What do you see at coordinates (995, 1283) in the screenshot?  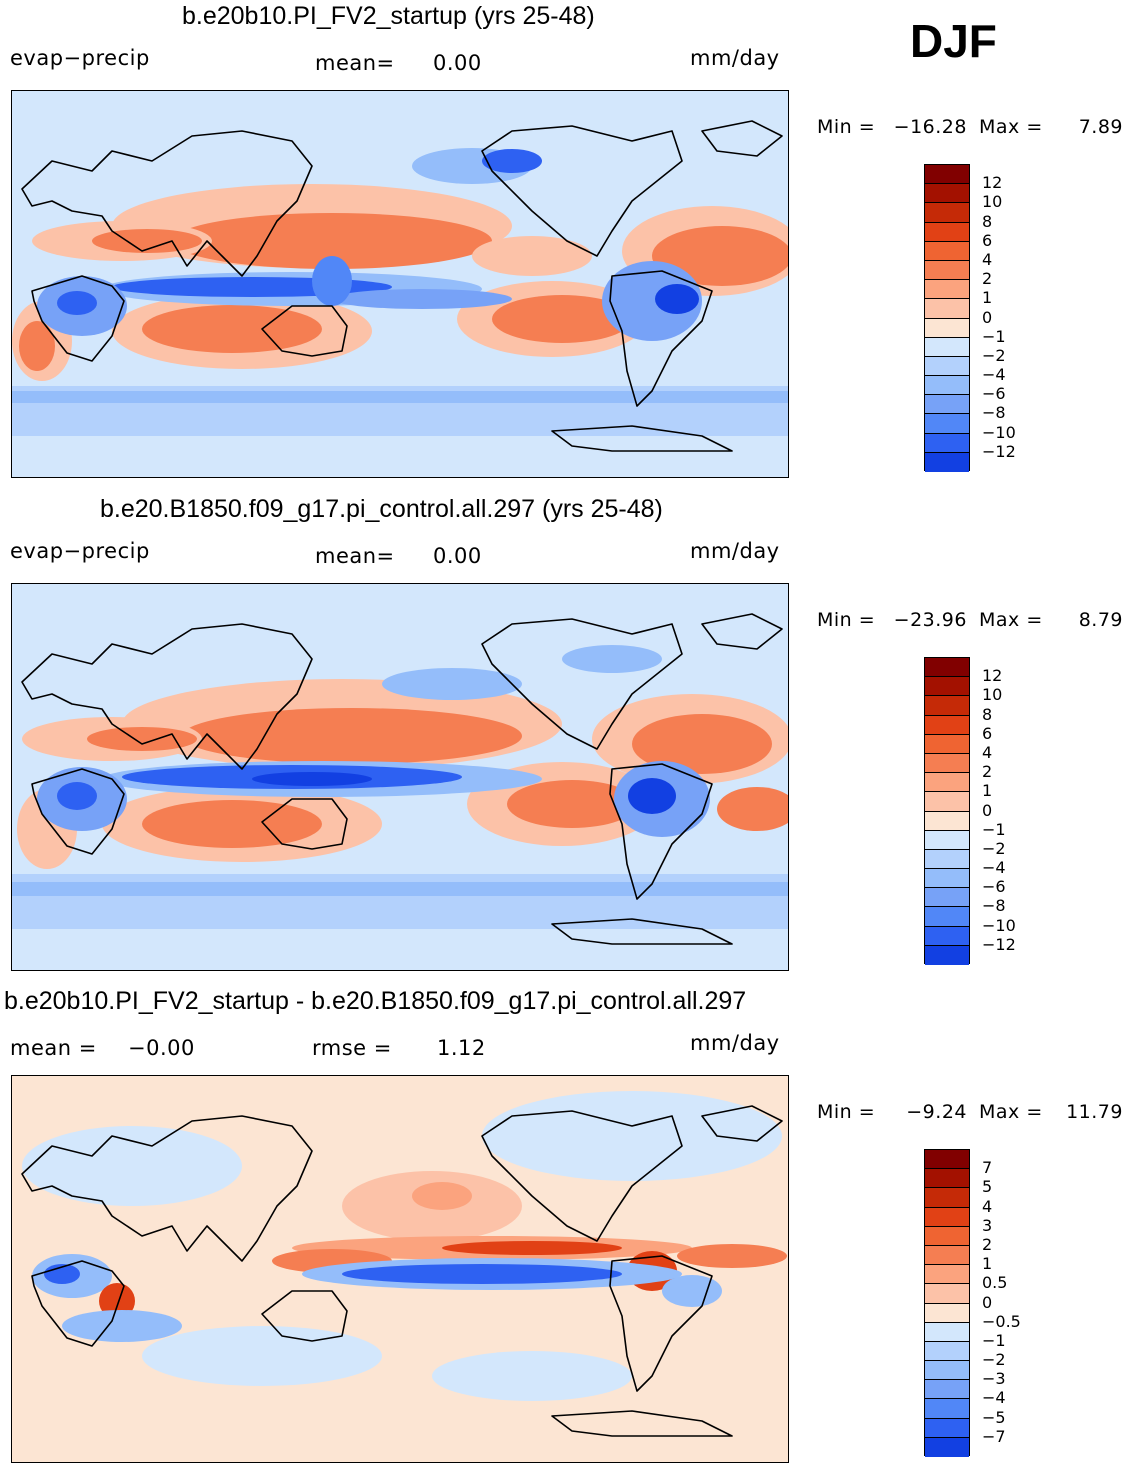 I see `colorbar-tick-label: 0.5` at bounding box center [995, 1283].